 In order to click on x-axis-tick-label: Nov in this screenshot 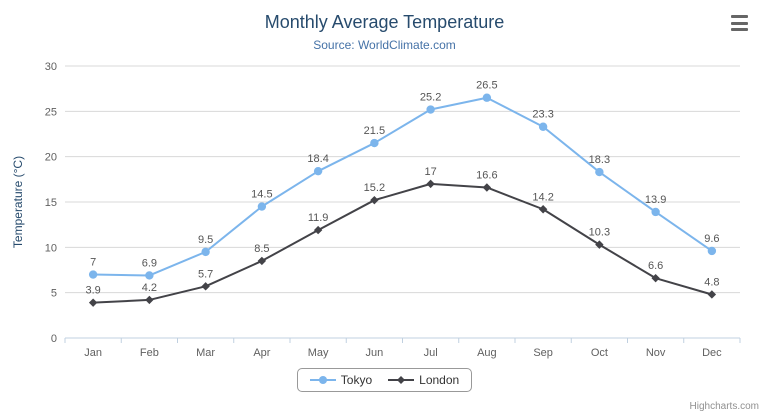, I will do `click(656, 353)`.